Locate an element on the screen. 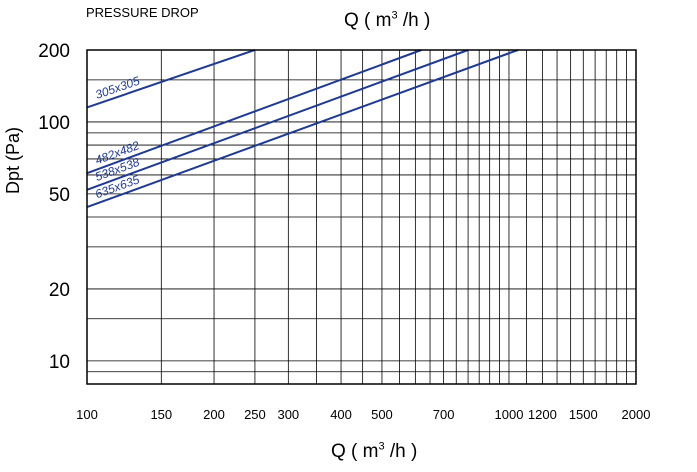 This screenshot has width=697, height=472. x-axis-title: Q ( m3 /h ) is located at coordinates (374, 452).